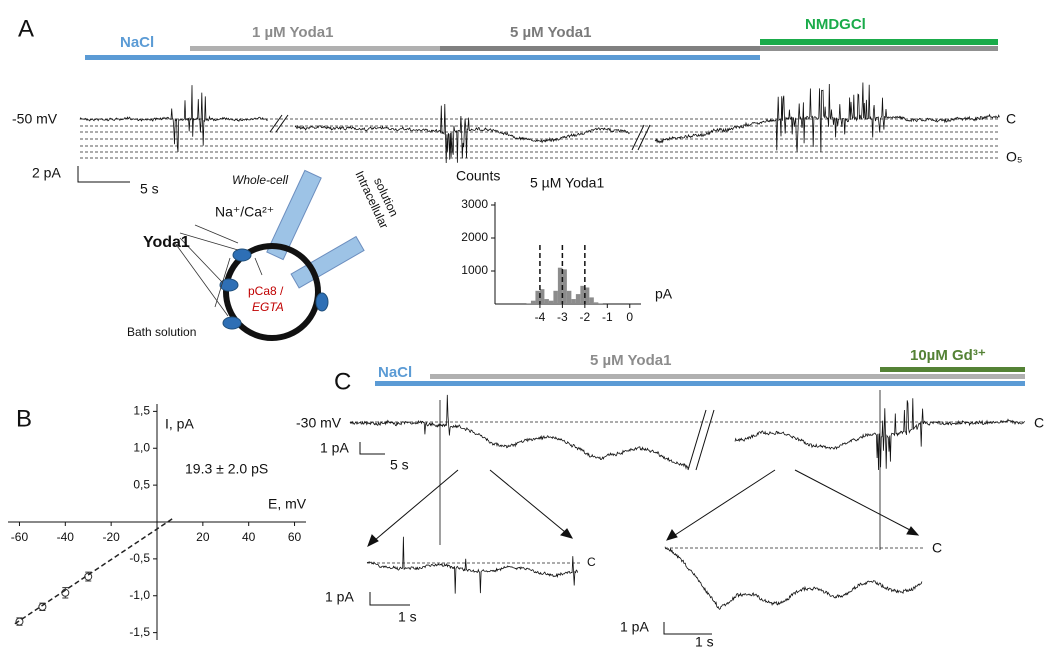 This screenshot has width=1048, height=650. What do you see at coordinates (268, 307) in the screenshot?
I see `diagram-label: EGTA` at bounding box center [268, 307].